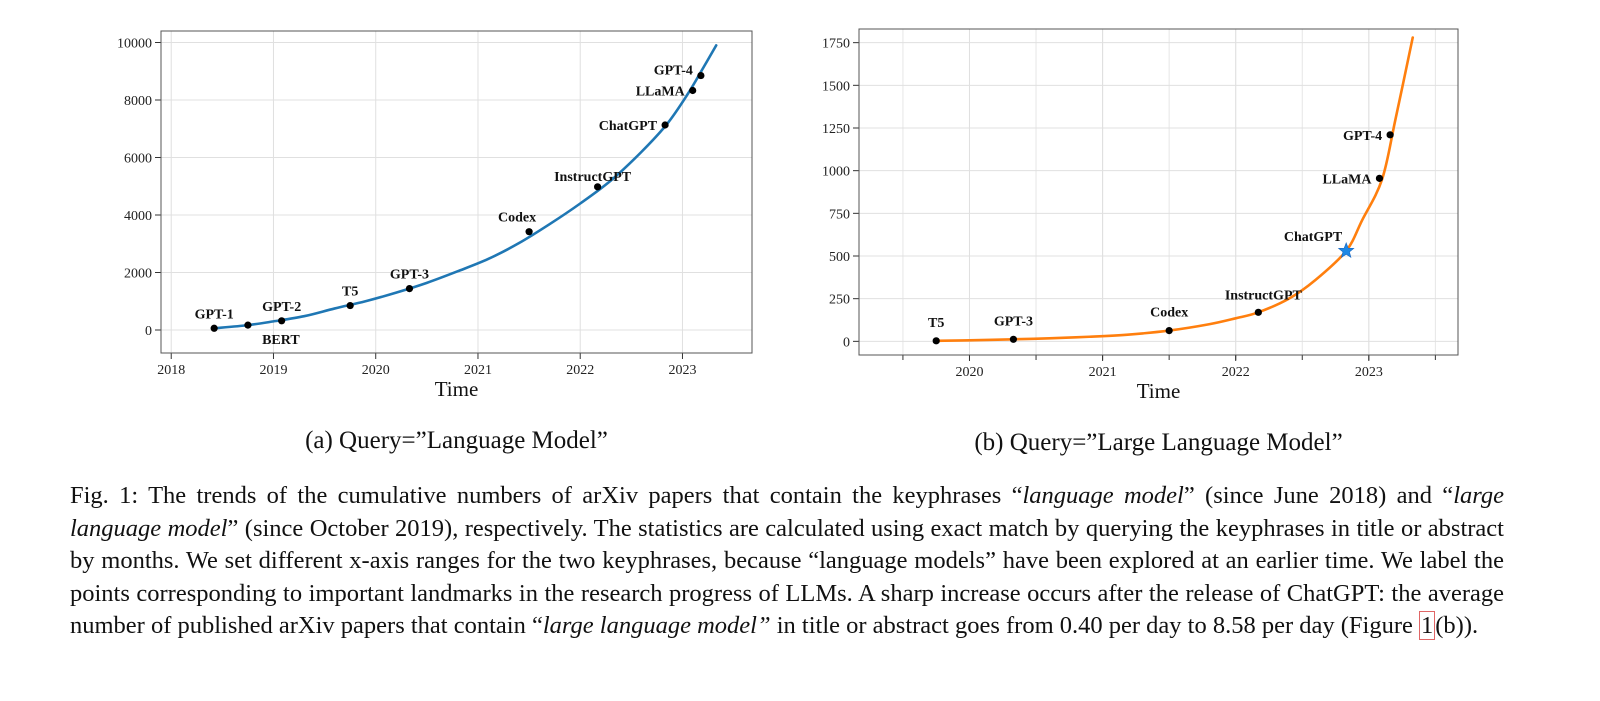 This screenshot has width=1600, height=701. What do you see at coordinates (134, 44) in the screenshot?
I see `y-tick-label: 10000` at bounding box center [134, 44].